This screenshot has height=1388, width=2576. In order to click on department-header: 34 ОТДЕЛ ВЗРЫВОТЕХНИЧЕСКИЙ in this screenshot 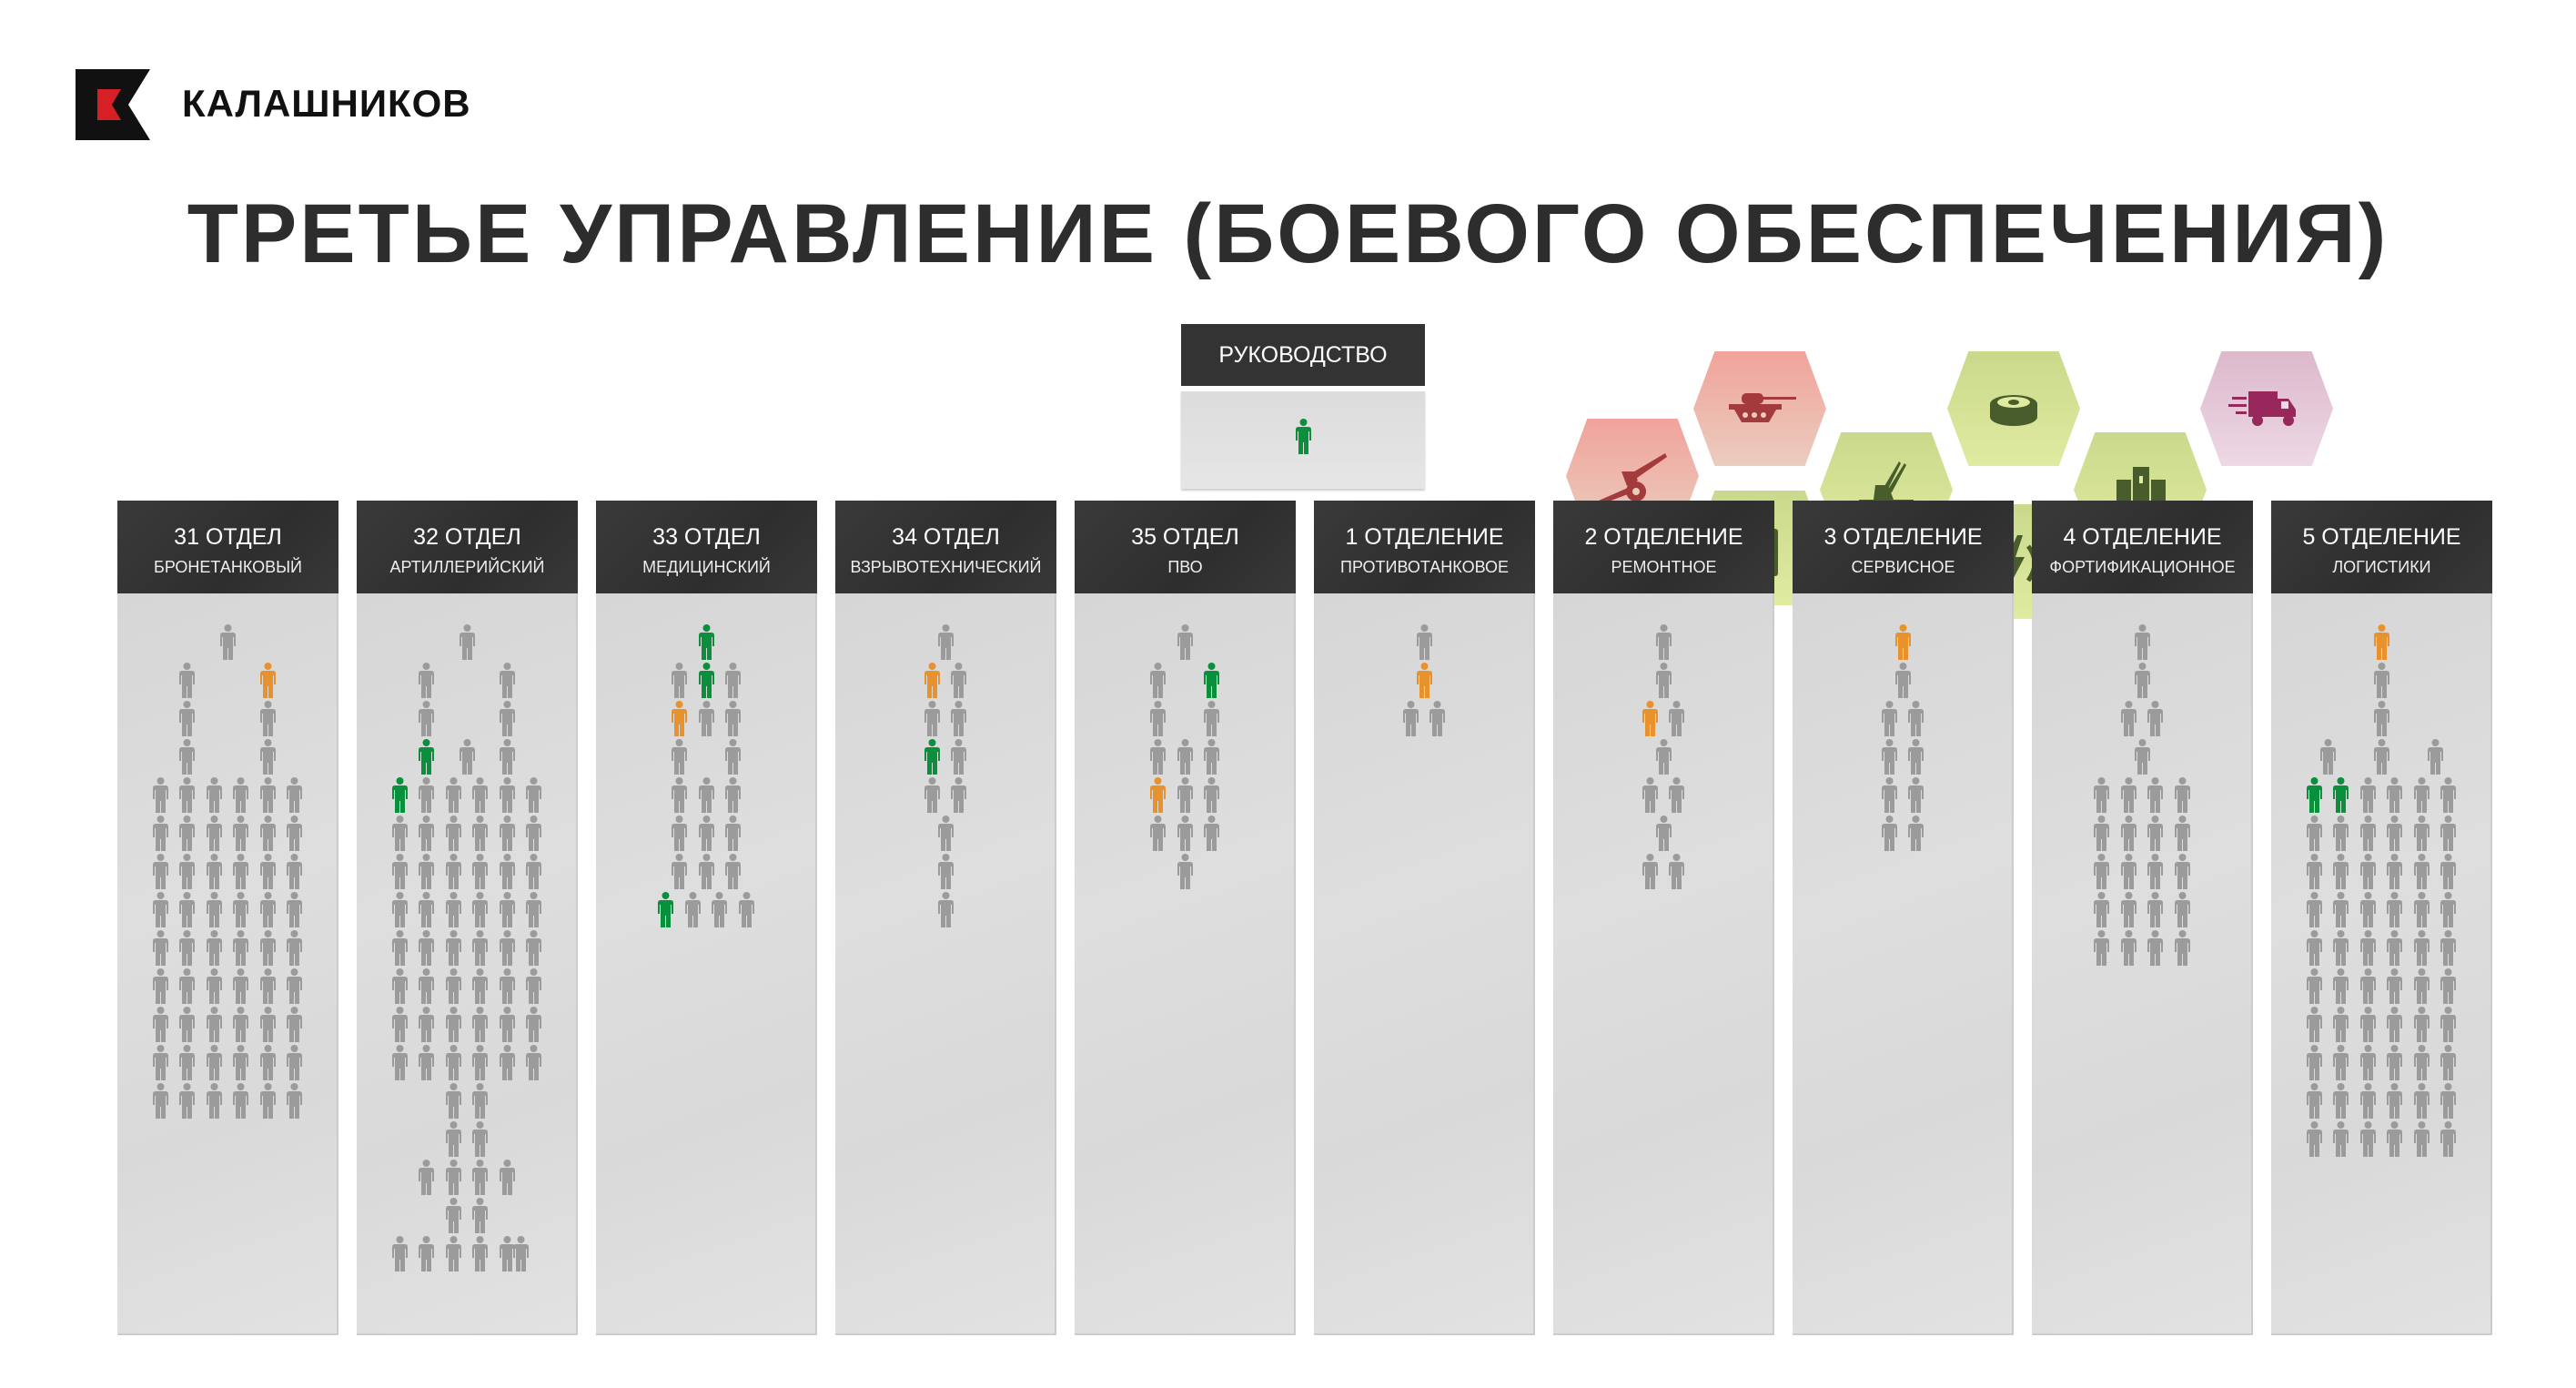, I will do `click(945, 547)`.